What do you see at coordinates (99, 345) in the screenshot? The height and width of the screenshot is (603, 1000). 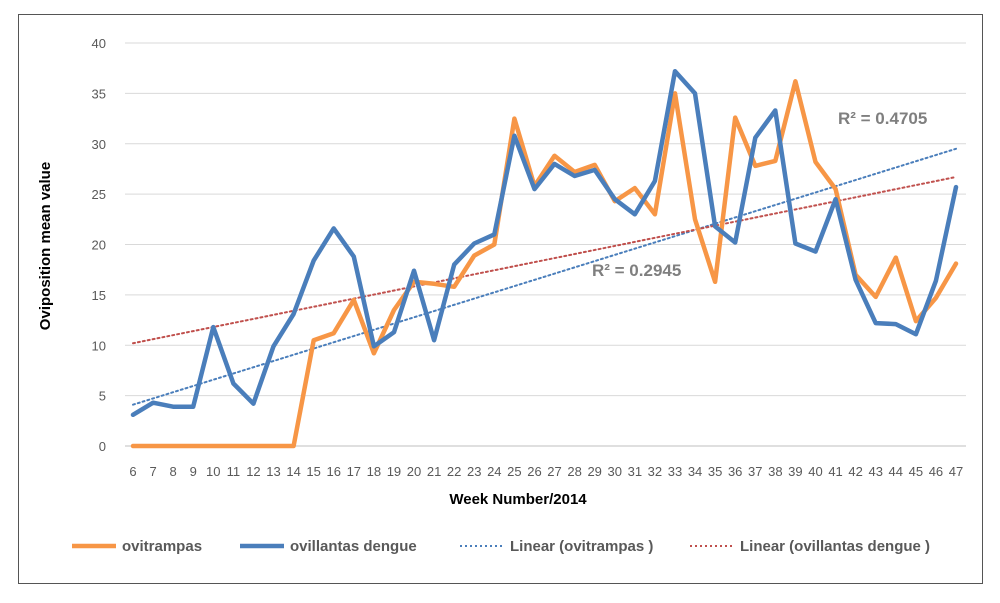 I see `y-tick-label: 10` at bounding box center [99, 345].